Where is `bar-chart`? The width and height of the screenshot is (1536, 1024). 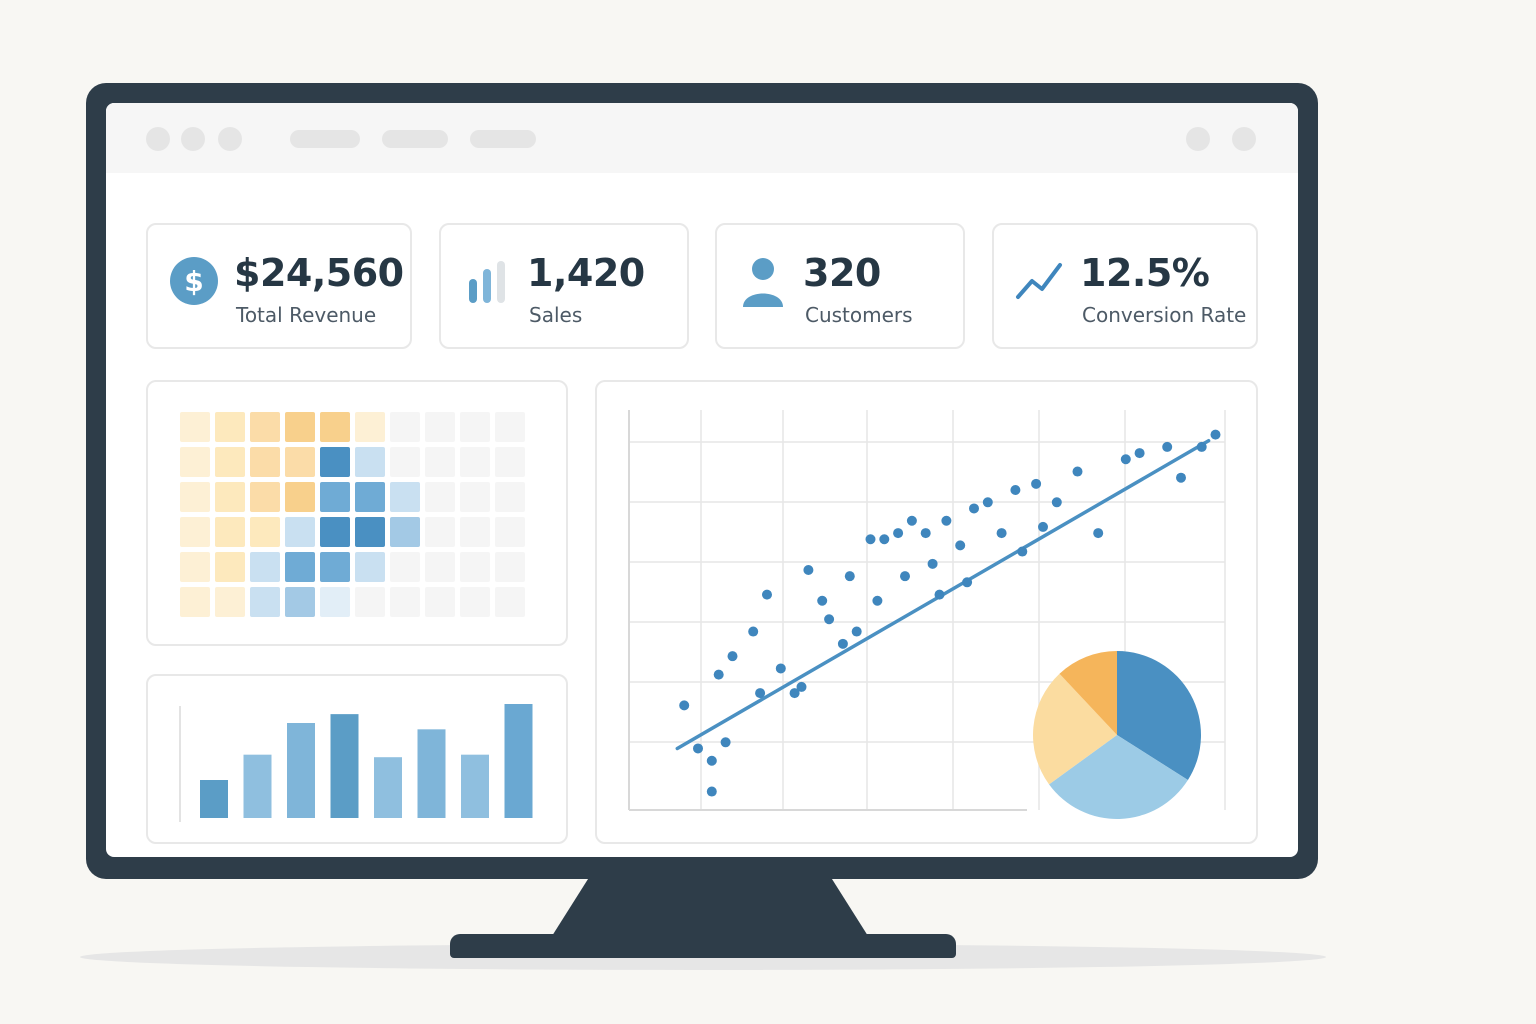 bar-chart is located at coordinates (356, 763).